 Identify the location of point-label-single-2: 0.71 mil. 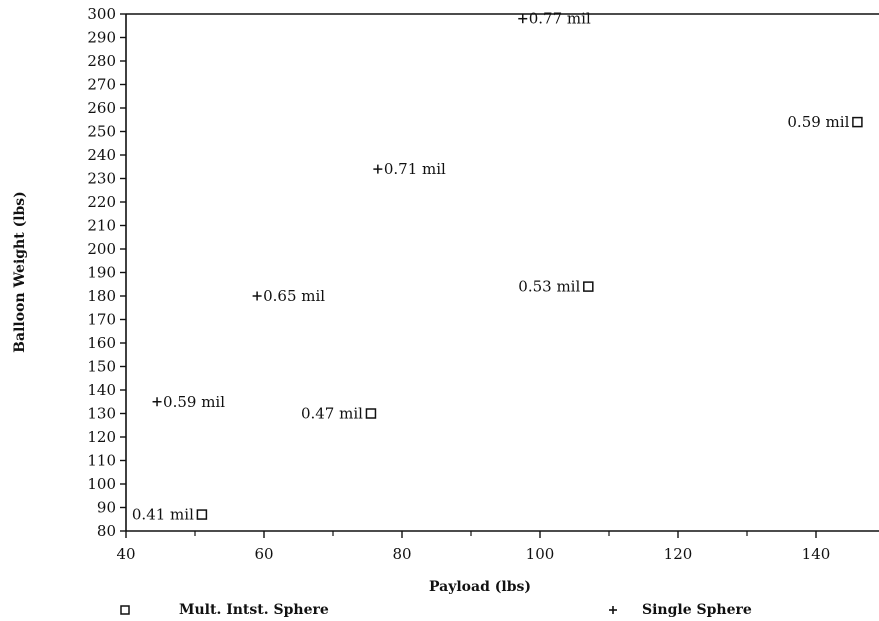
(415, 169).